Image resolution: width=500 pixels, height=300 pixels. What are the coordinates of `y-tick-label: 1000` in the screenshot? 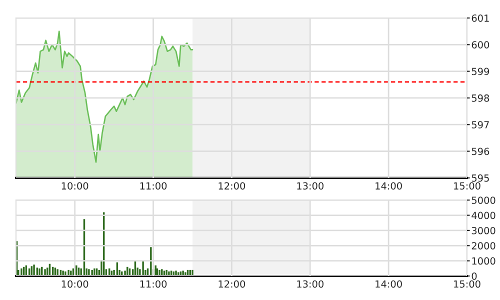 It's located at (484, 261).